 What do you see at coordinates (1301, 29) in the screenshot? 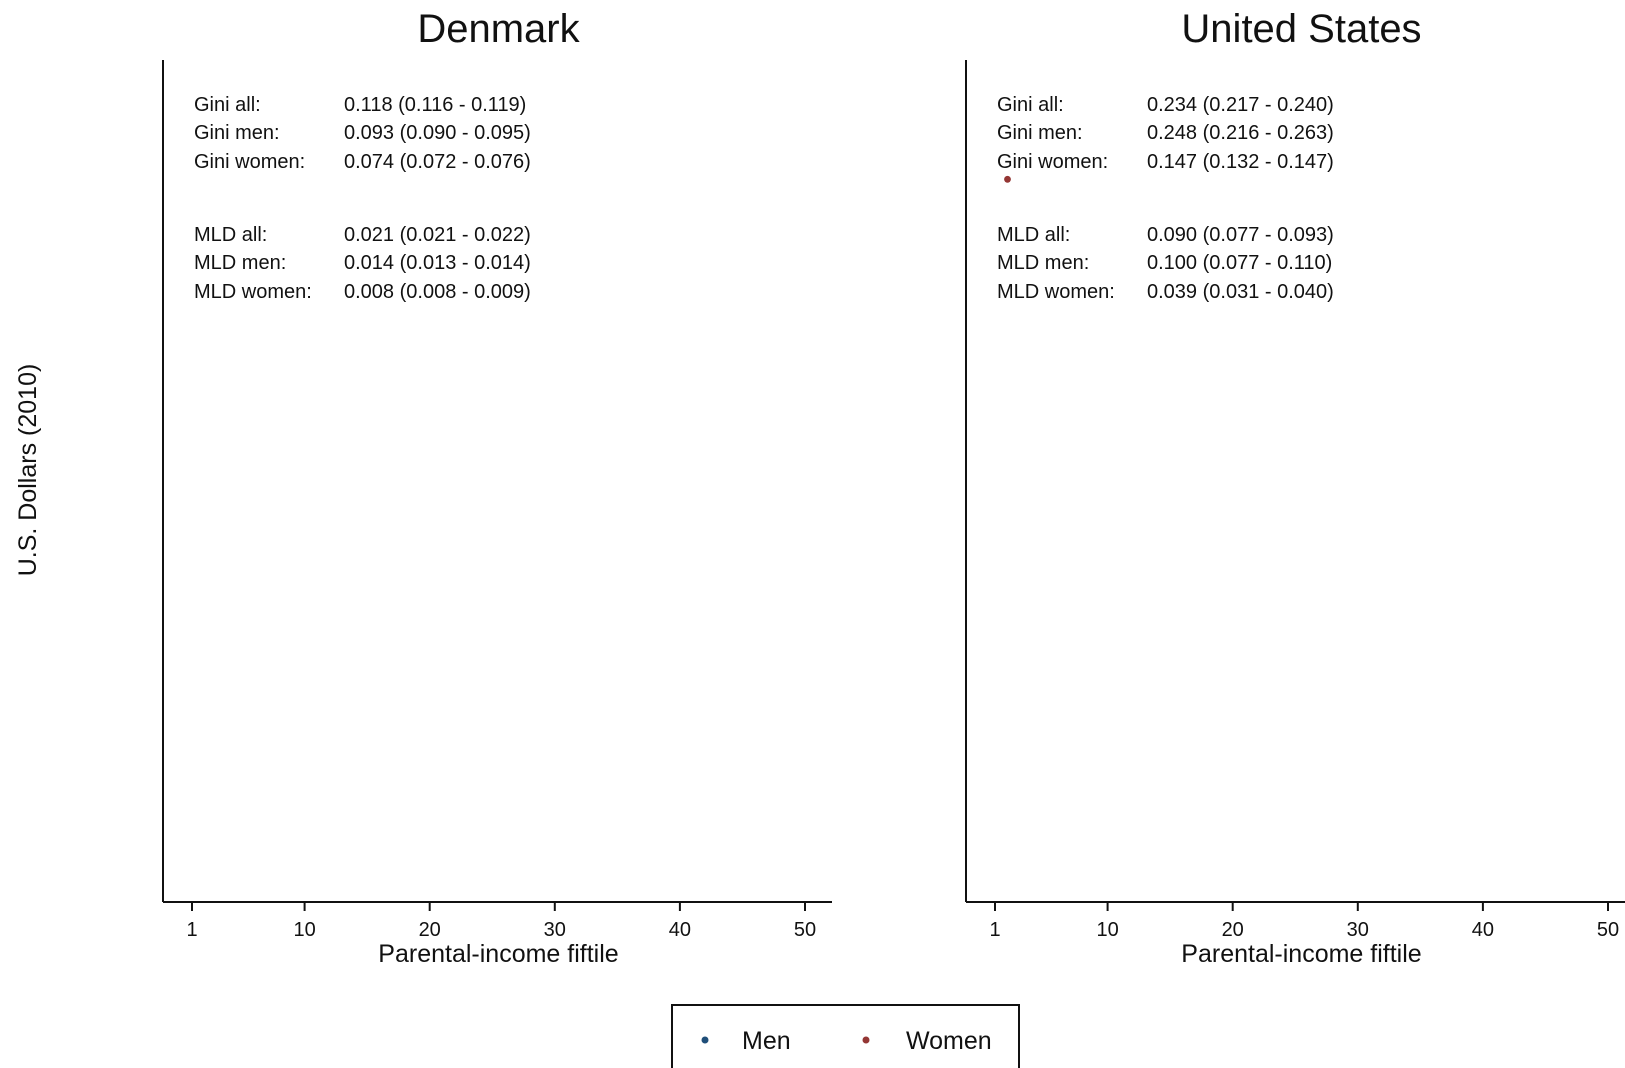
I see `chart-title: United States` at bounding box center [1301, 29].